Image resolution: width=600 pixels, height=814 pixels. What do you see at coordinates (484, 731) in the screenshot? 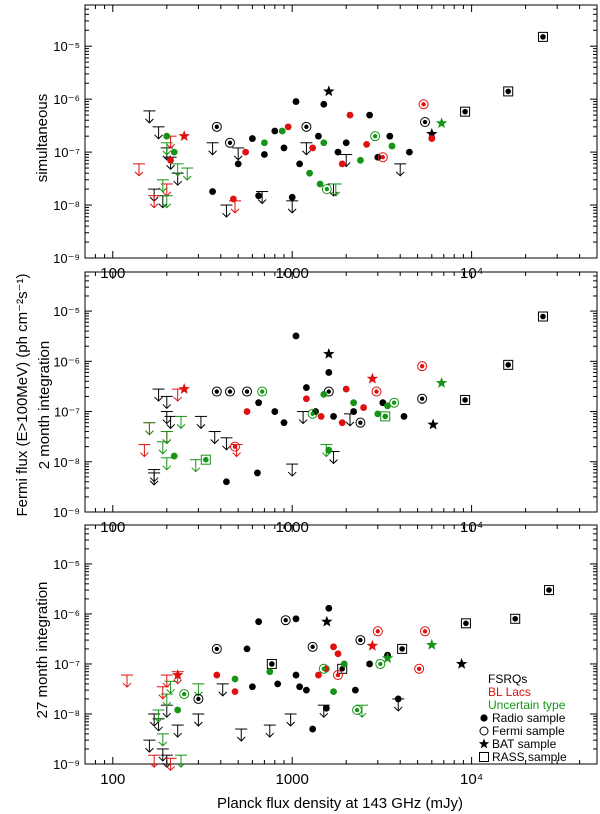
I see `legend-fermi-marker-icon` at bounding box center [484, 731].